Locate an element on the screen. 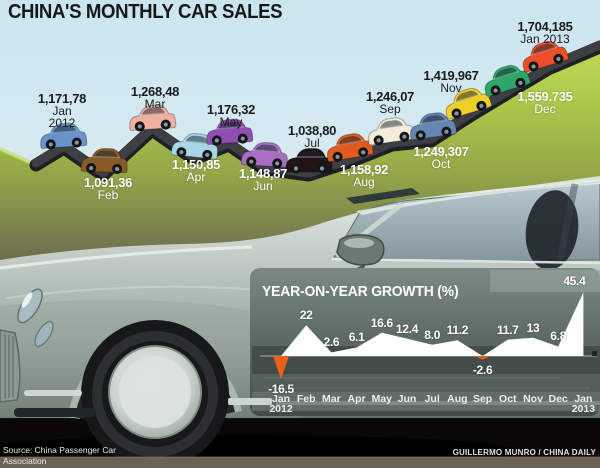 The height and width of the screenshot is (468, 600). growth-chart-title: YEAR-ON-YEAR GROWTH (%) is located at coordinates (360, 291).